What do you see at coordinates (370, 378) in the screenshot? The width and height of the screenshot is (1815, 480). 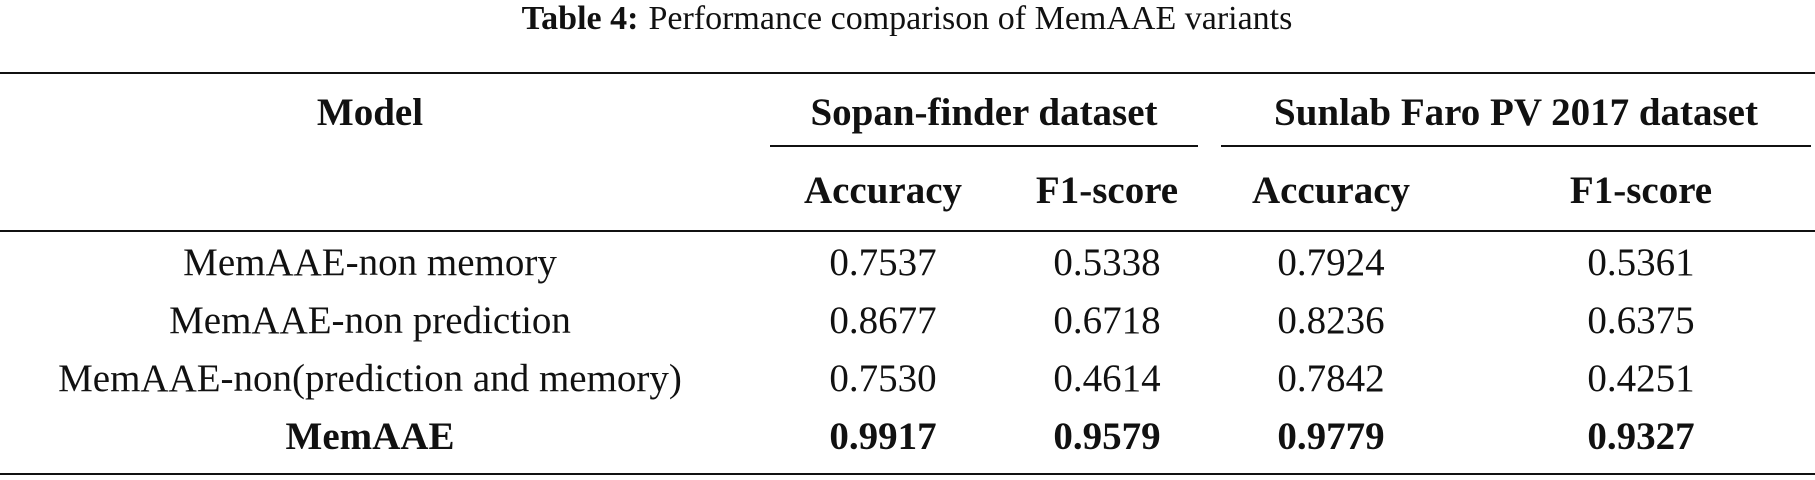 I see `table-cell: MemAAE-non(prediction and memory)` at bounding box center [370, 378].